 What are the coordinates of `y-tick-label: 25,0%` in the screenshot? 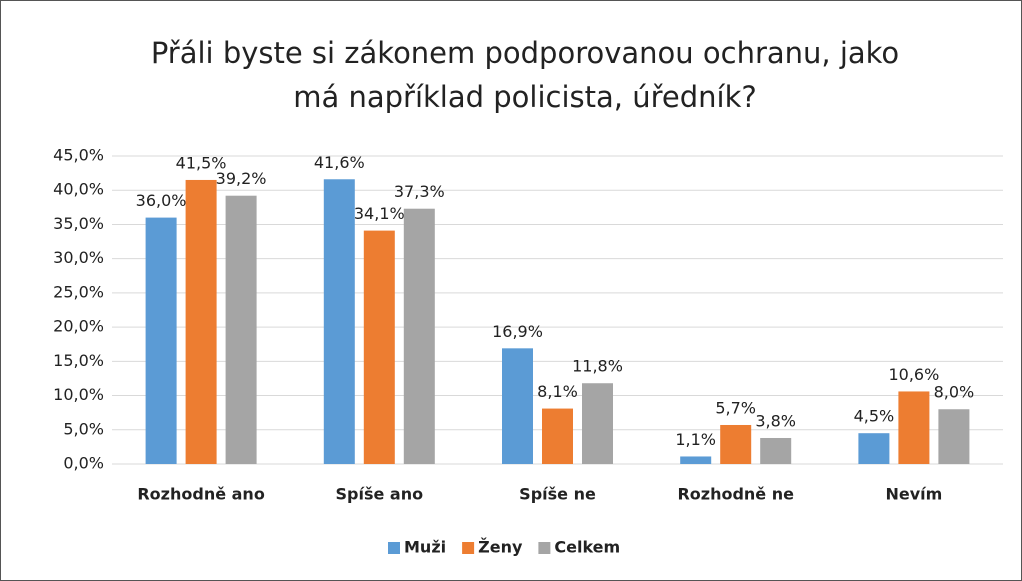 It's located at (78, 291).